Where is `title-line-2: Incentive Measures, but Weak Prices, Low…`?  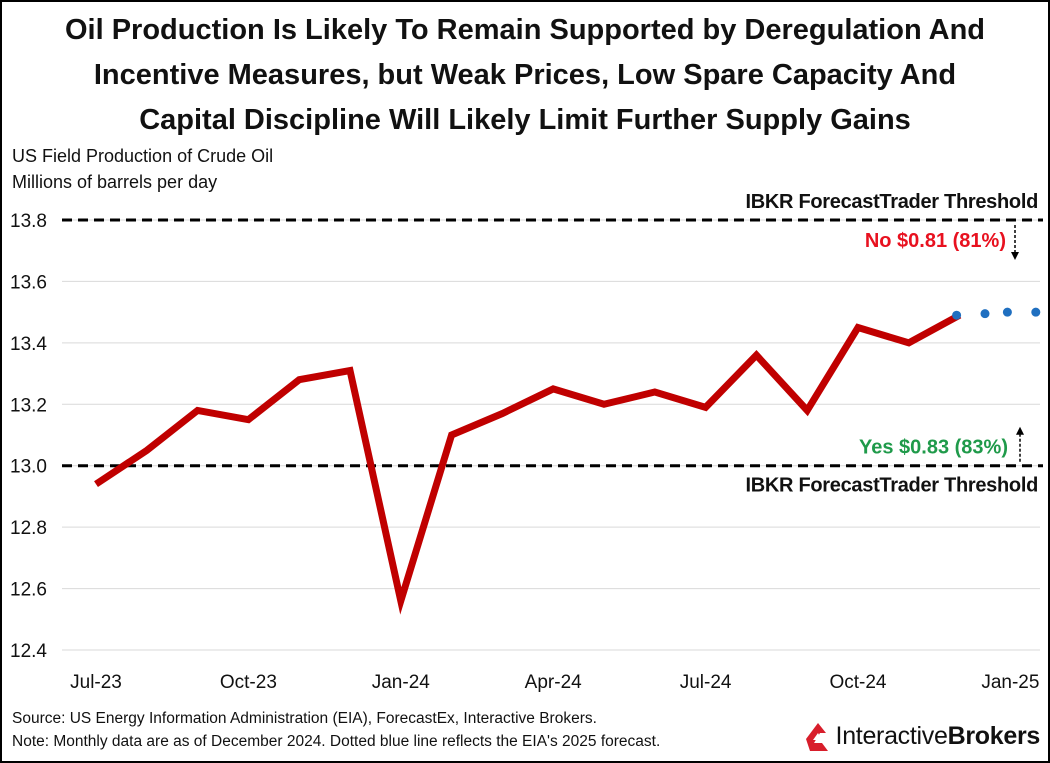 title-line-2: Incentive Measures, but Weak Prices, Low… is located at coordinates (525, 75).